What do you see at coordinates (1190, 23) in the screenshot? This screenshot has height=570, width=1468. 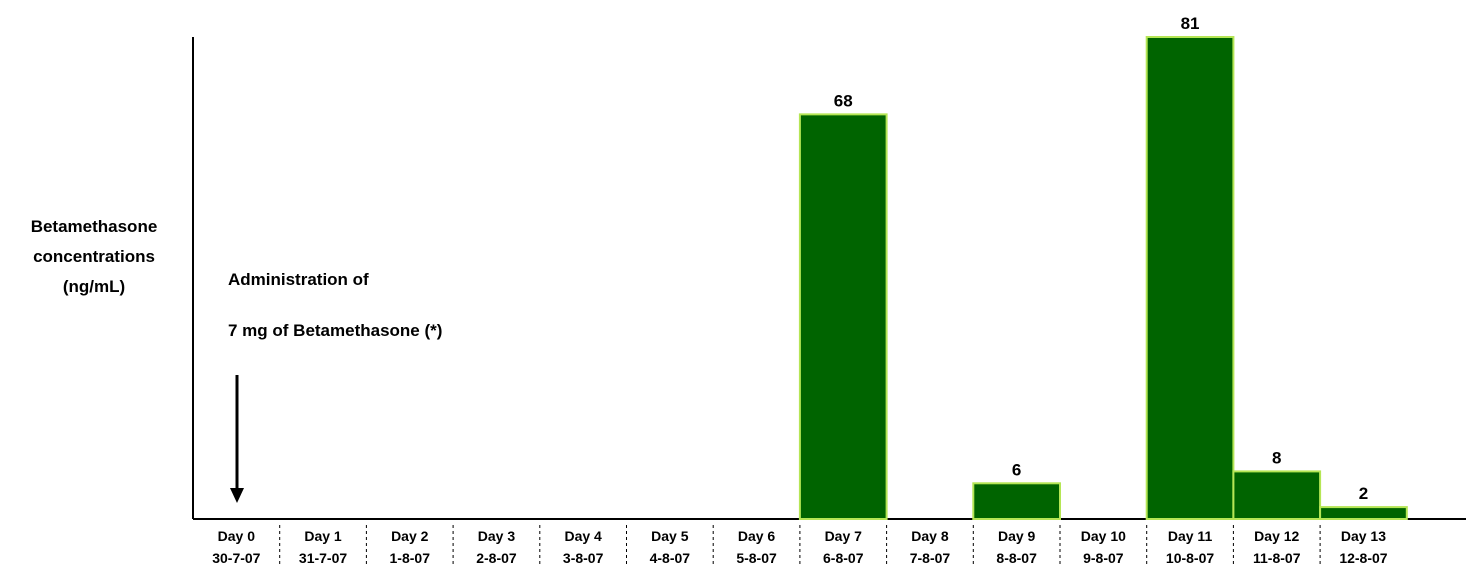 I see `value-label: 81` at bounding box center [1190, 23].